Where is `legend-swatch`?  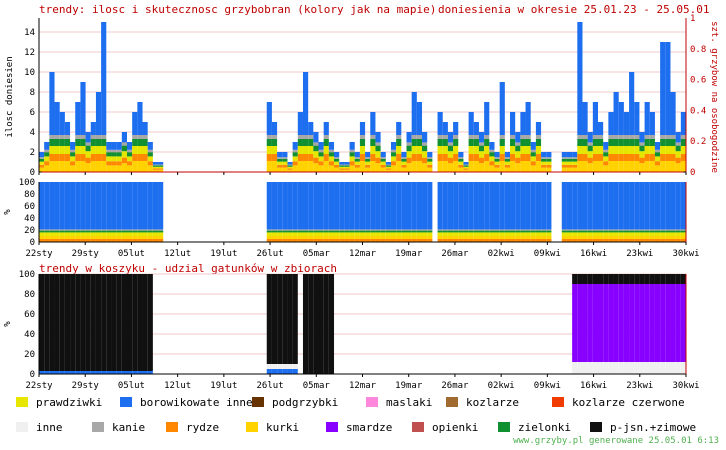 legend-swatch is located at coordinates (452, 402).